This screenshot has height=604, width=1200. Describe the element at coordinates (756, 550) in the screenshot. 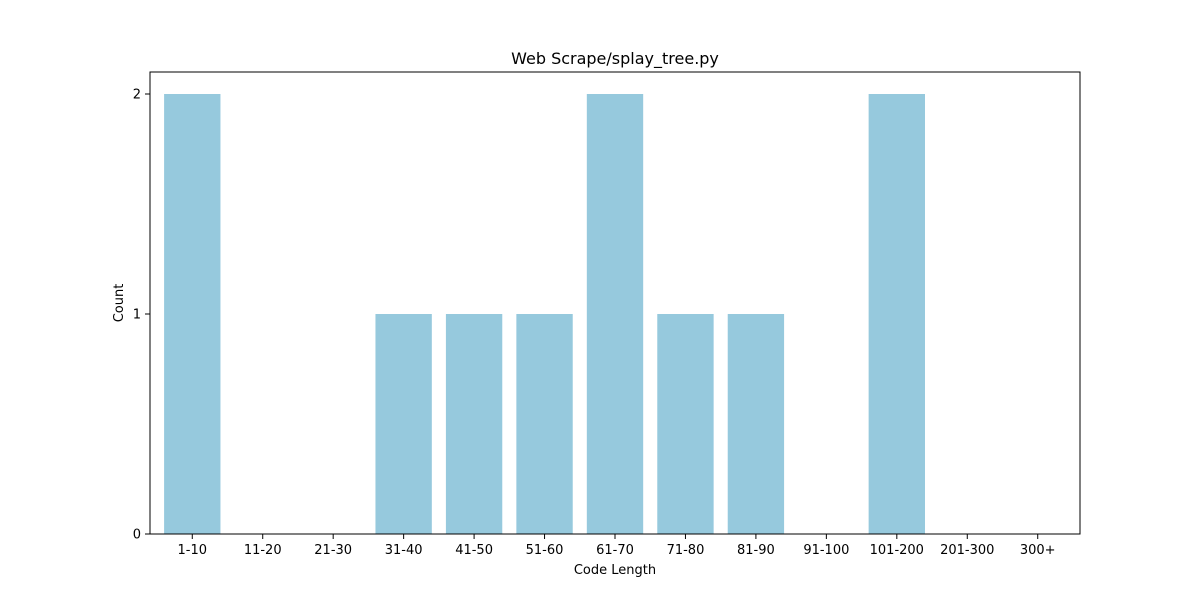

I see `x-tick-label: 81-90` at that location.